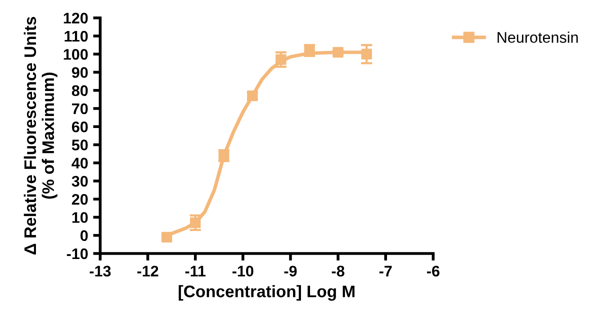  What do you see at coordinates (338, 271) in the screenshot?
I see `x-tick-label: -8` at bounding box center [338, 271].